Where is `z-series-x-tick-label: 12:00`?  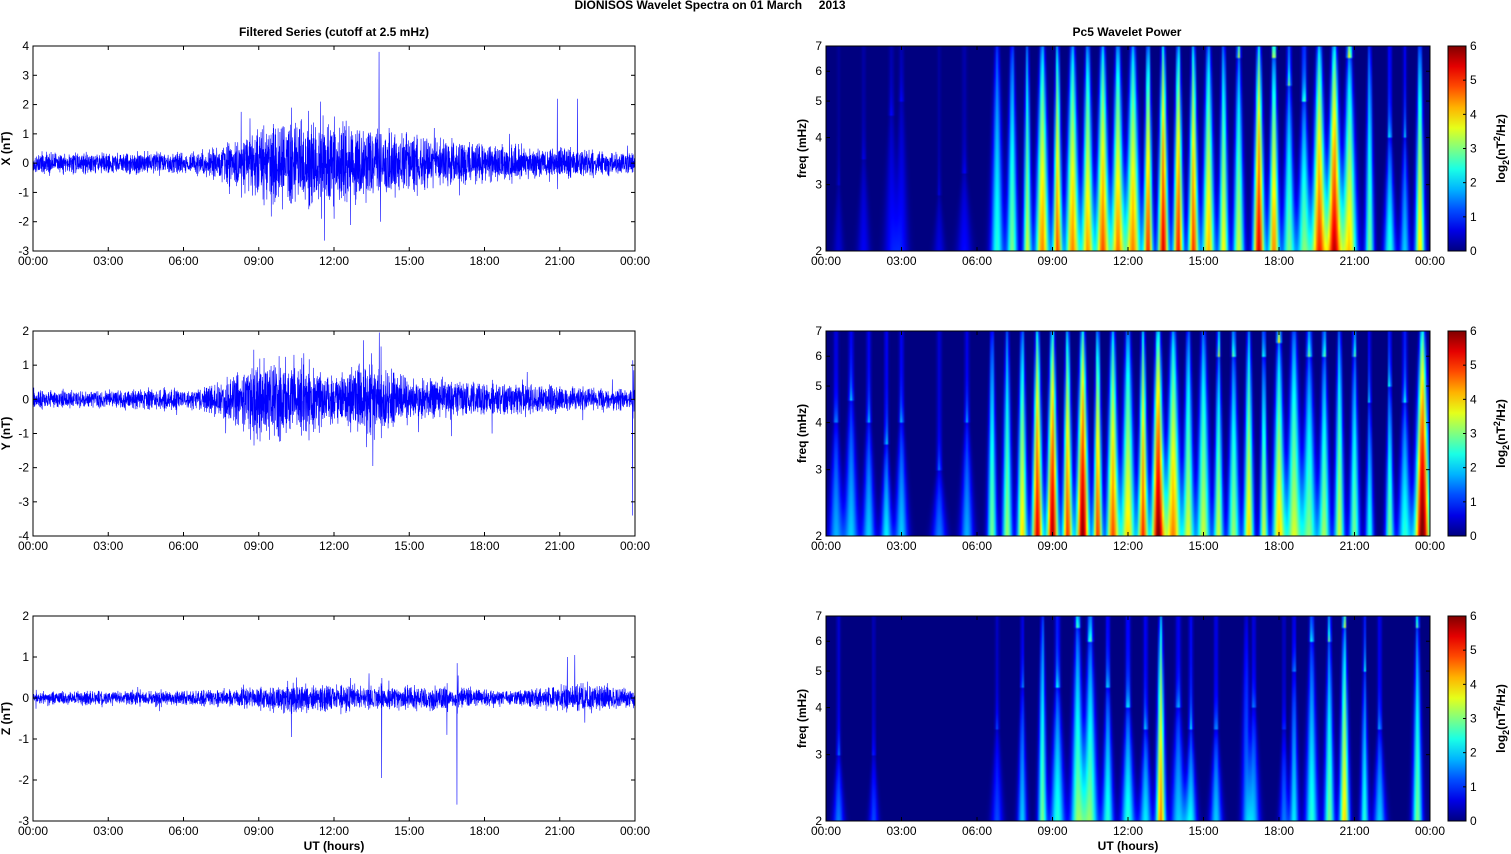 z-series-x-tick-label: 12:00 is located at coordinates (334, 831).